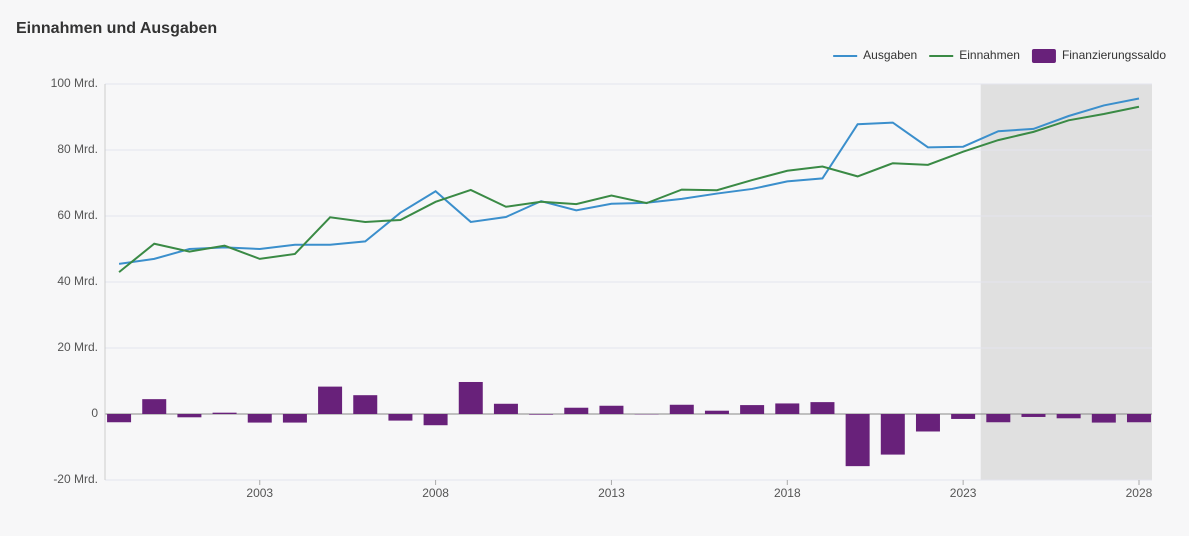 Image resolution: width=1189 pixels, height=536 pixels. Describe the element at coordinates (890, 55) in the screenshot. I see `legend-label: Ausgaben` at that location.